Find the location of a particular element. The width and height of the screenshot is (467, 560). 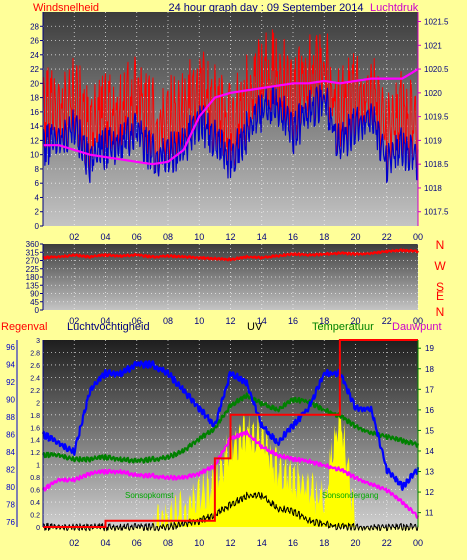

y-rain-tick-label: 3 is located at coordinates (38, 341).